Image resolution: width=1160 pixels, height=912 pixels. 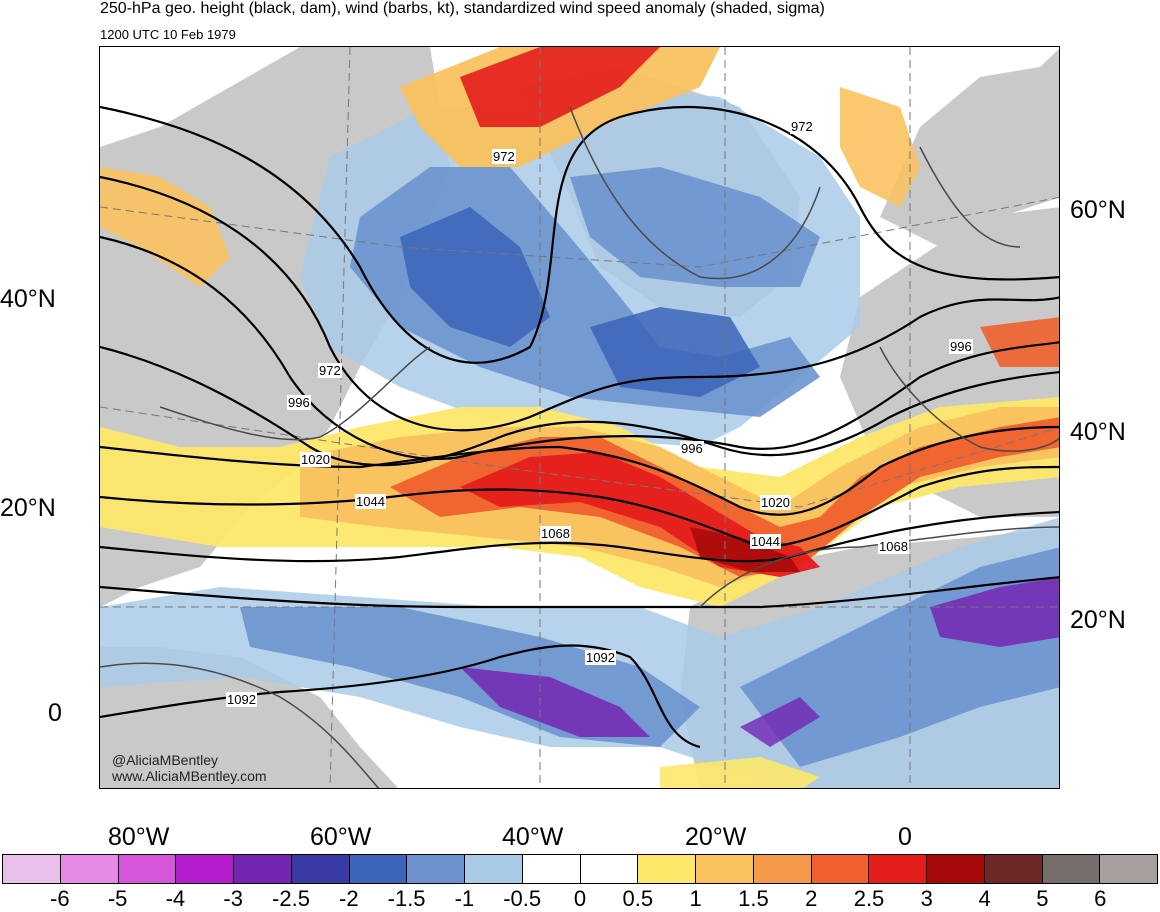 What do you see at coordinates (475, 277) in the screenshot?
I see `negative-anomaly-core-dark` at bounding box center [475, 277].